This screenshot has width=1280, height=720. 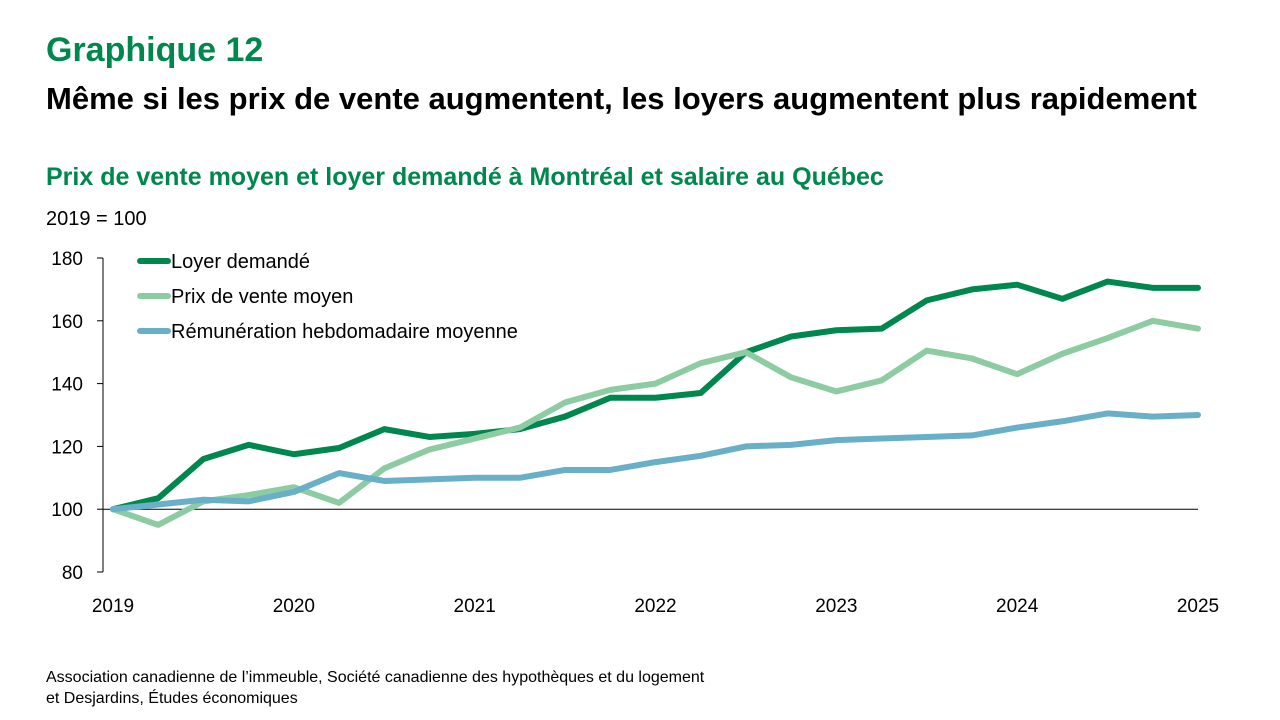 I want to click on legend-label: Loyer demandé, so click(x=240, y=262).